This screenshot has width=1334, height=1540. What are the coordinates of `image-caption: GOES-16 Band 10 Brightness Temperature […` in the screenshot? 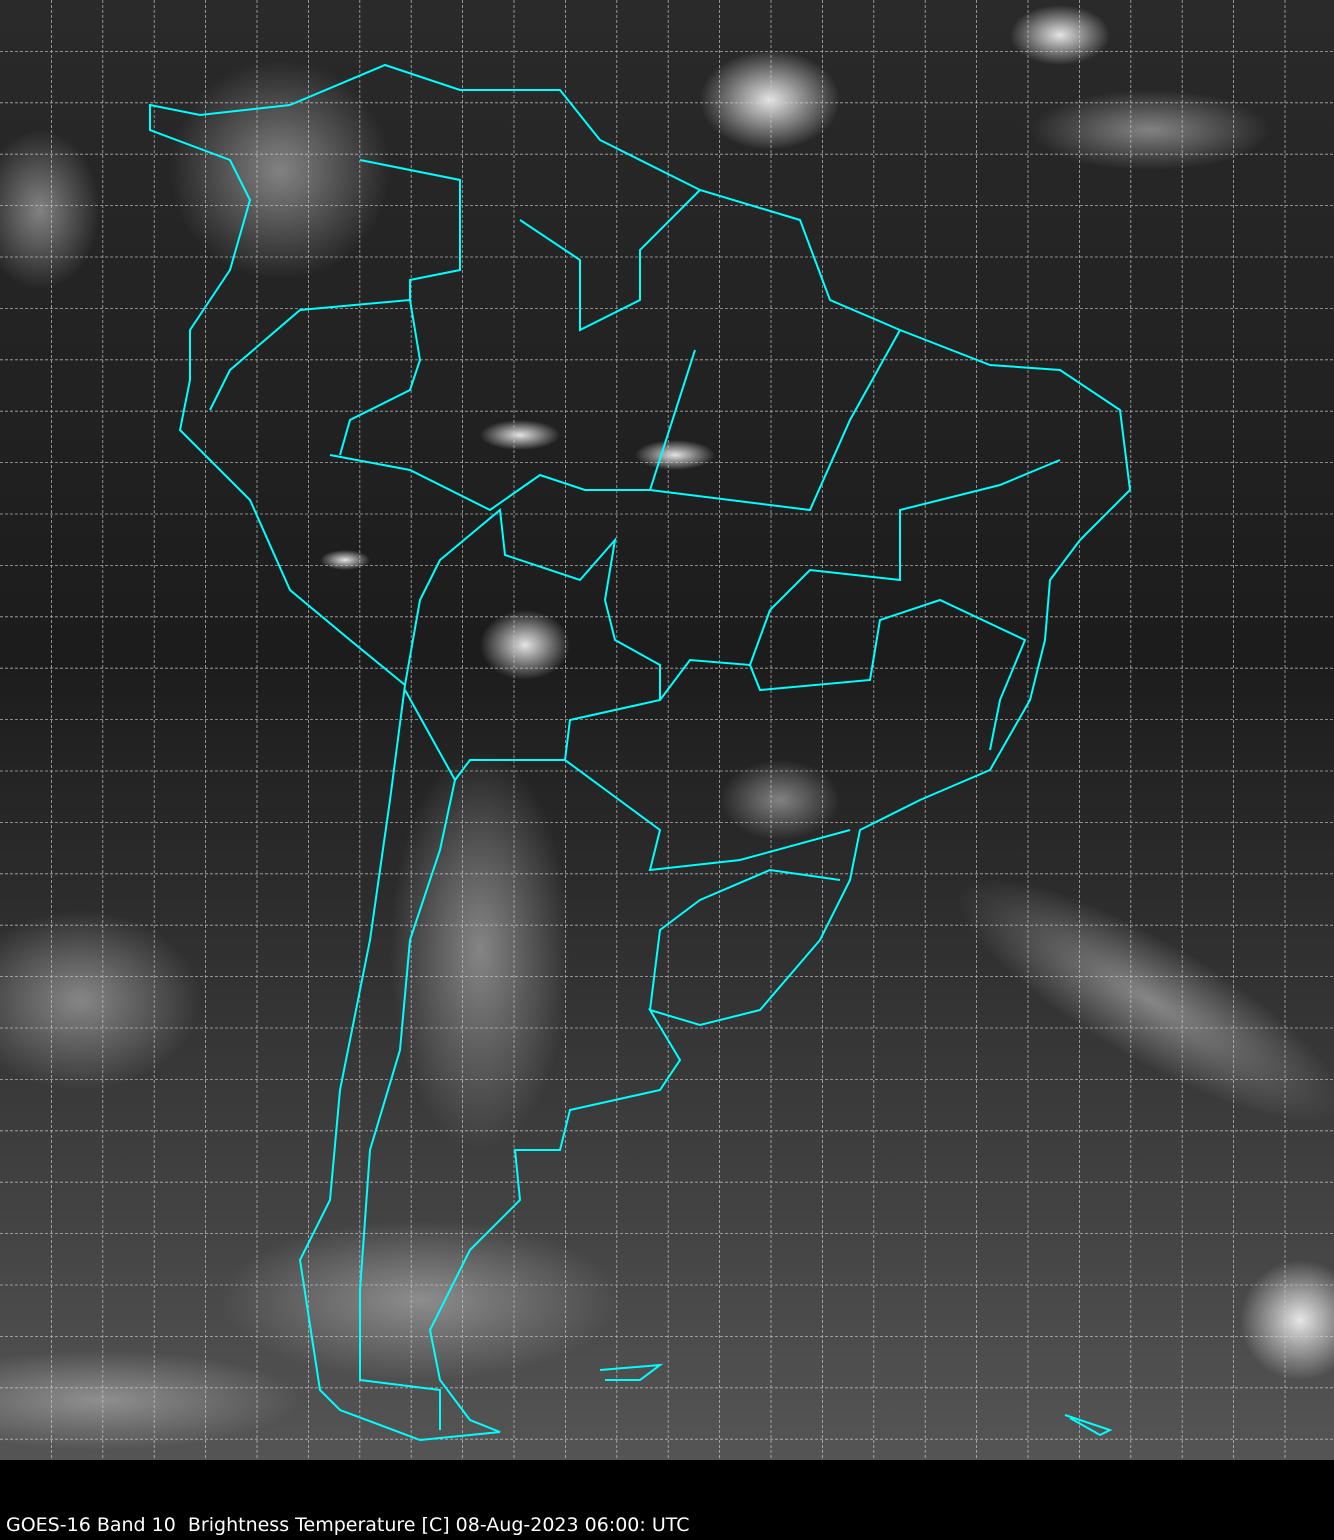 It's located at (348, 1525).